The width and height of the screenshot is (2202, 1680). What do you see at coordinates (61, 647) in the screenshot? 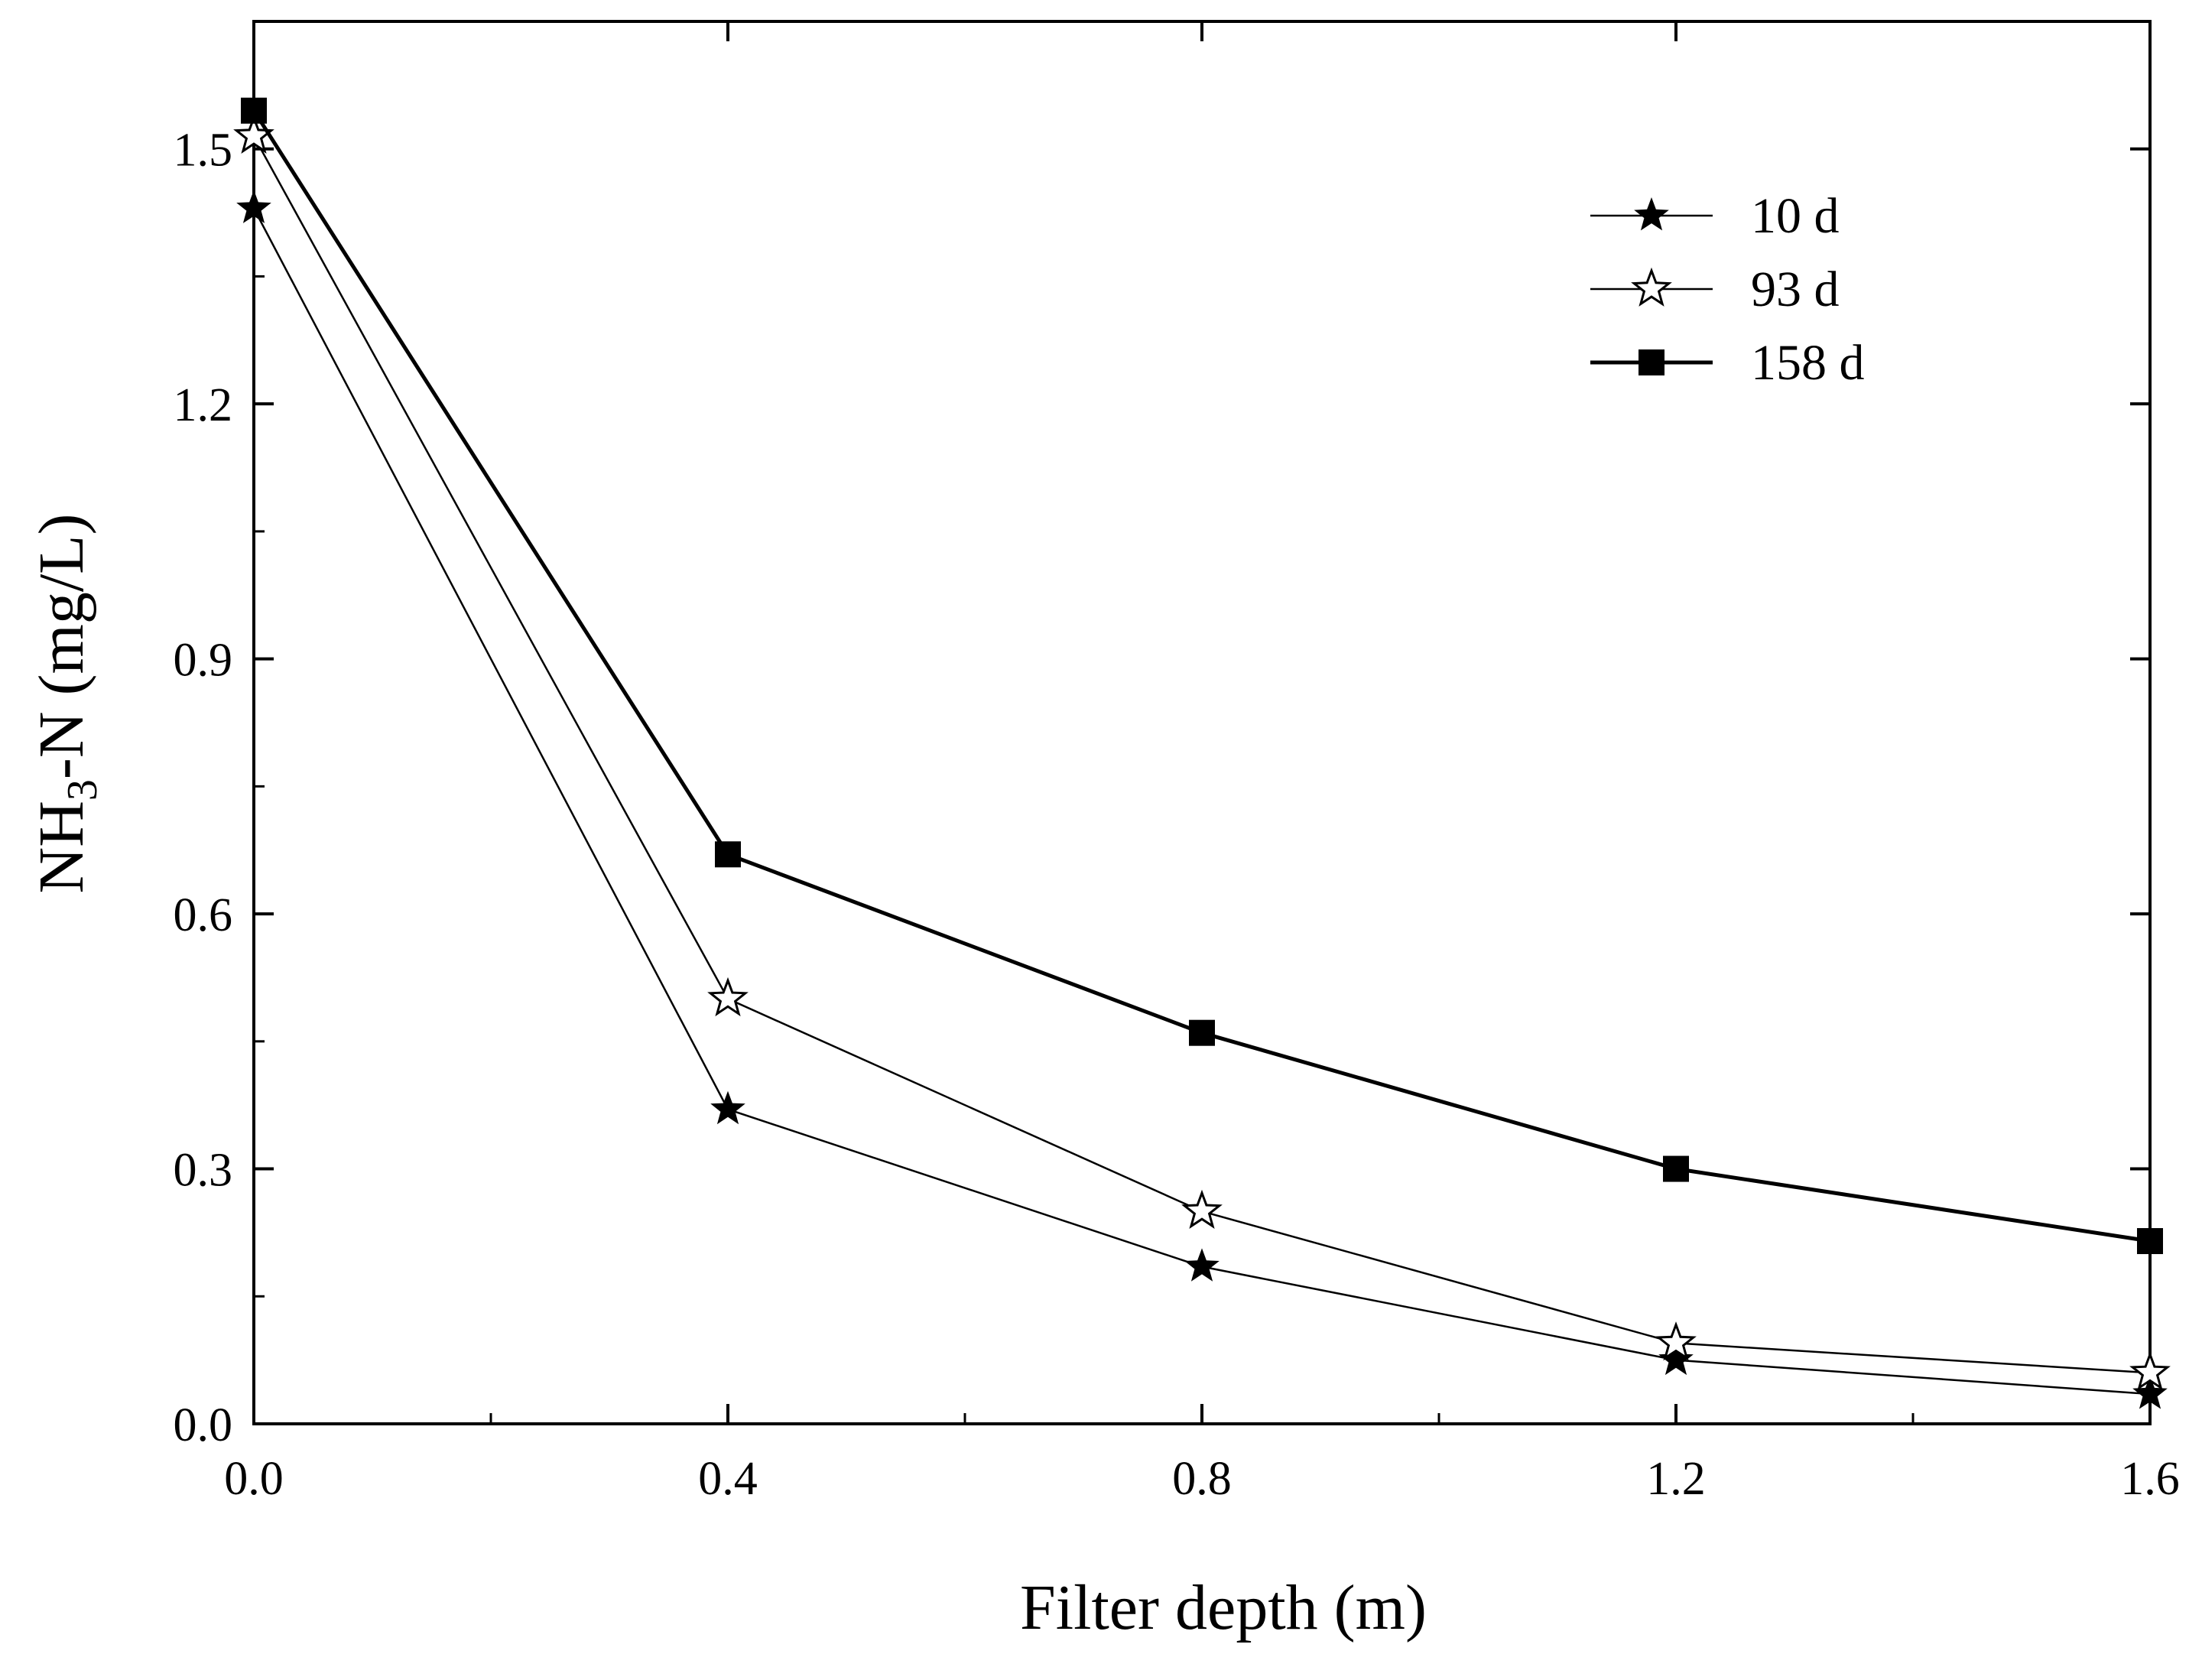
I see `y-axis-title-rest: -N (mg/L)` at bounding box center [61, 647].